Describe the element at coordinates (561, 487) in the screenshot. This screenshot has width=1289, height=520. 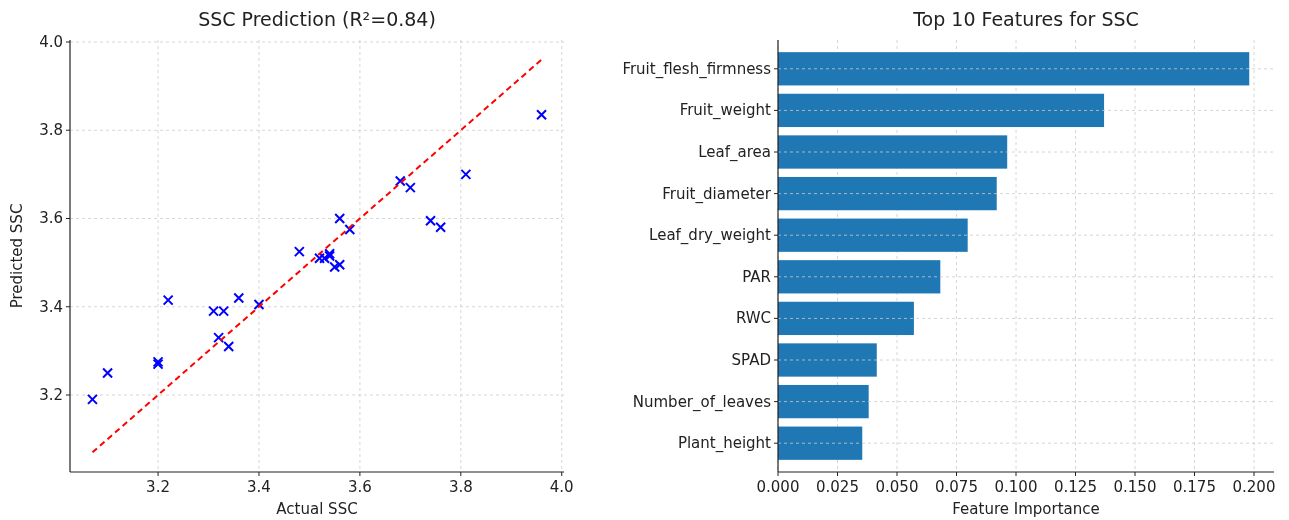
I see `x-tick-label: 4.0` at that location.